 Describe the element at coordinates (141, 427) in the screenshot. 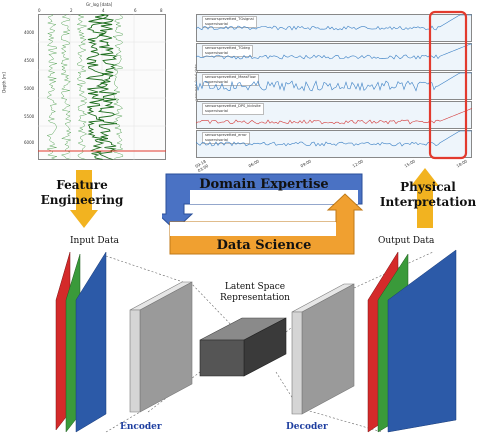

I see `encoder-label: Encoder` at that location.